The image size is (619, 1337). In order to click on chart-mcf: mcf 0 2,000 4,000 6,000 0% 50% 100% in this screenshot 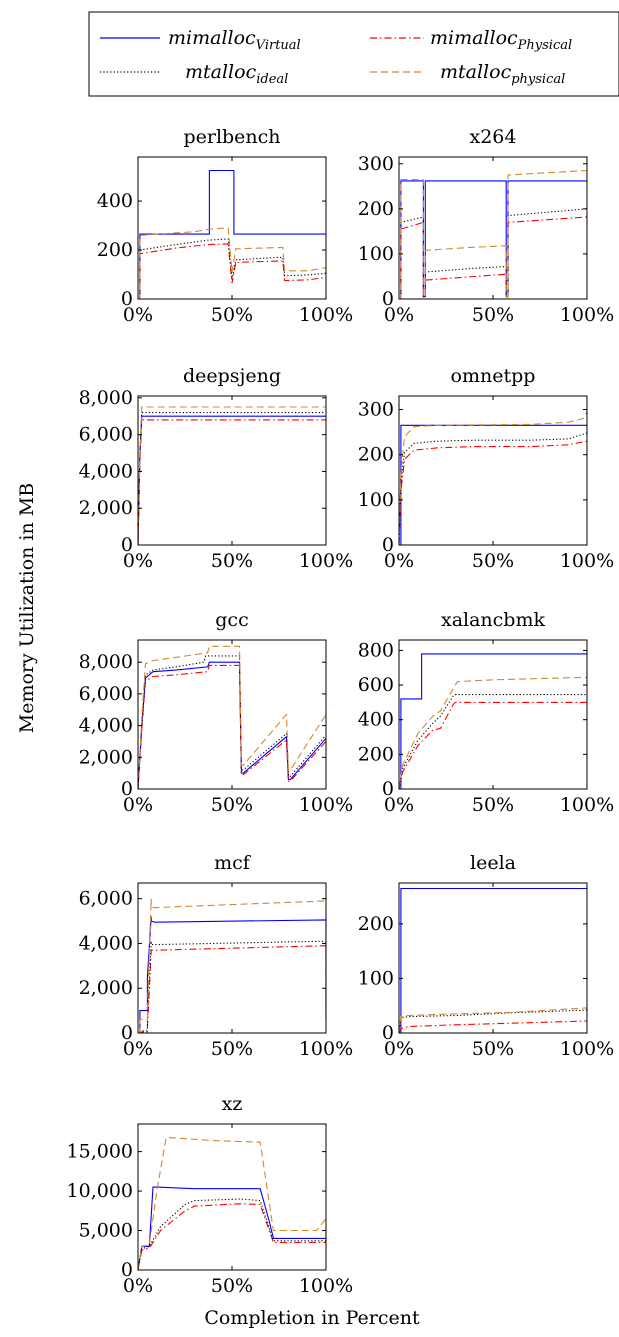, I will do `click(216, 956)`.